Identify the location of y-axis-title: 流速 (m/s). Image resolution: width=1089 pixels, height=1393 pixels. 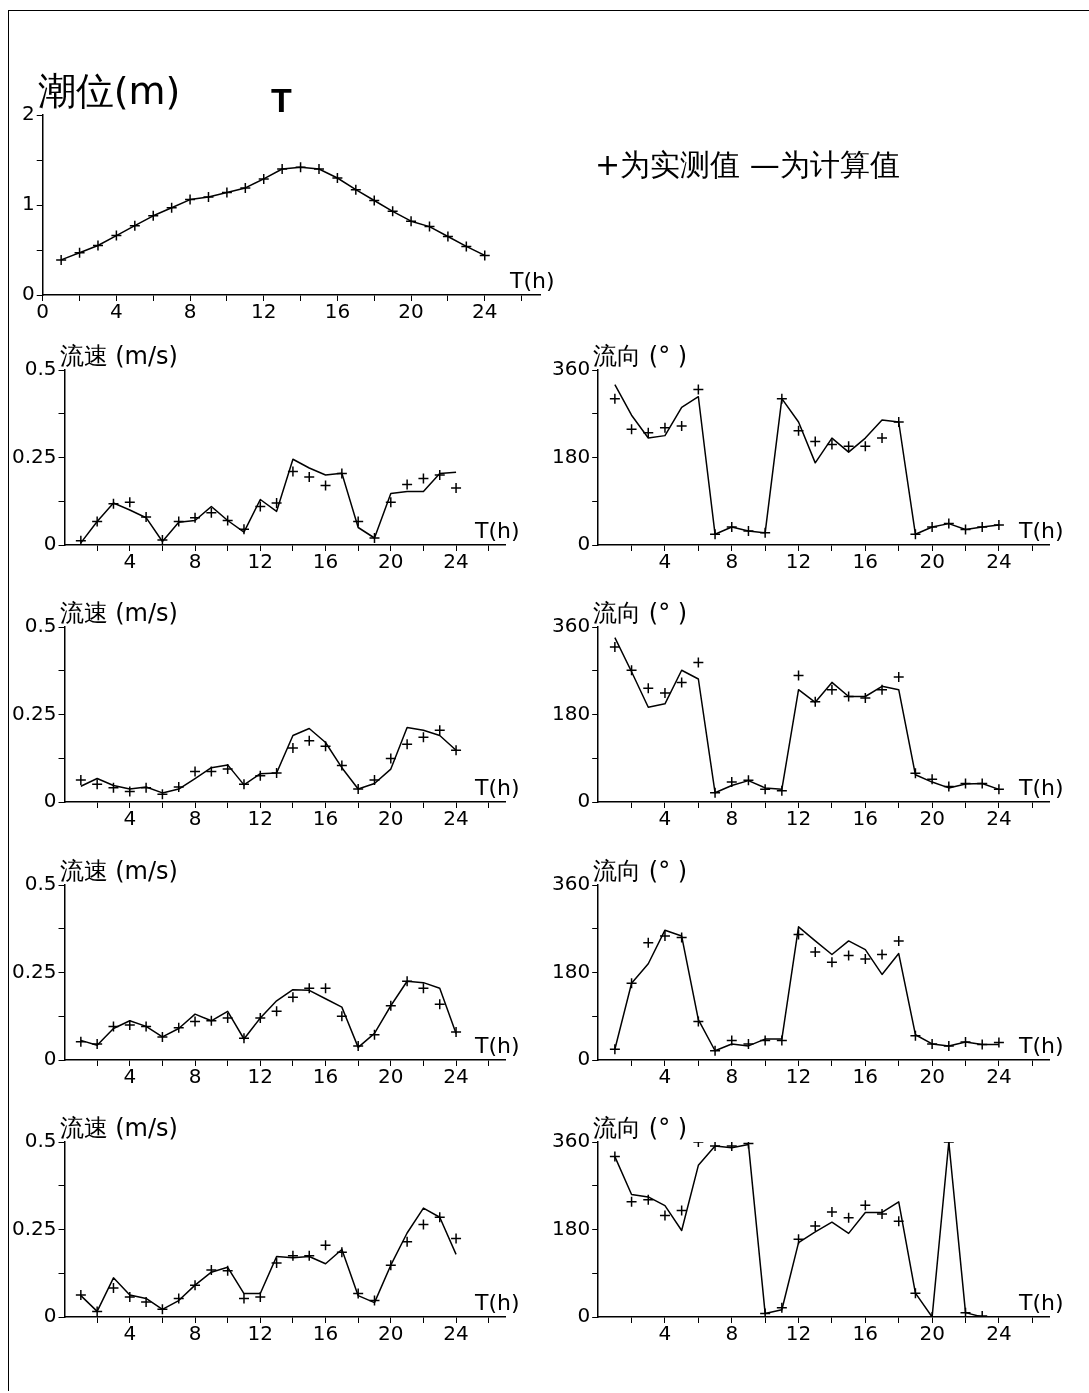
(118, 871).